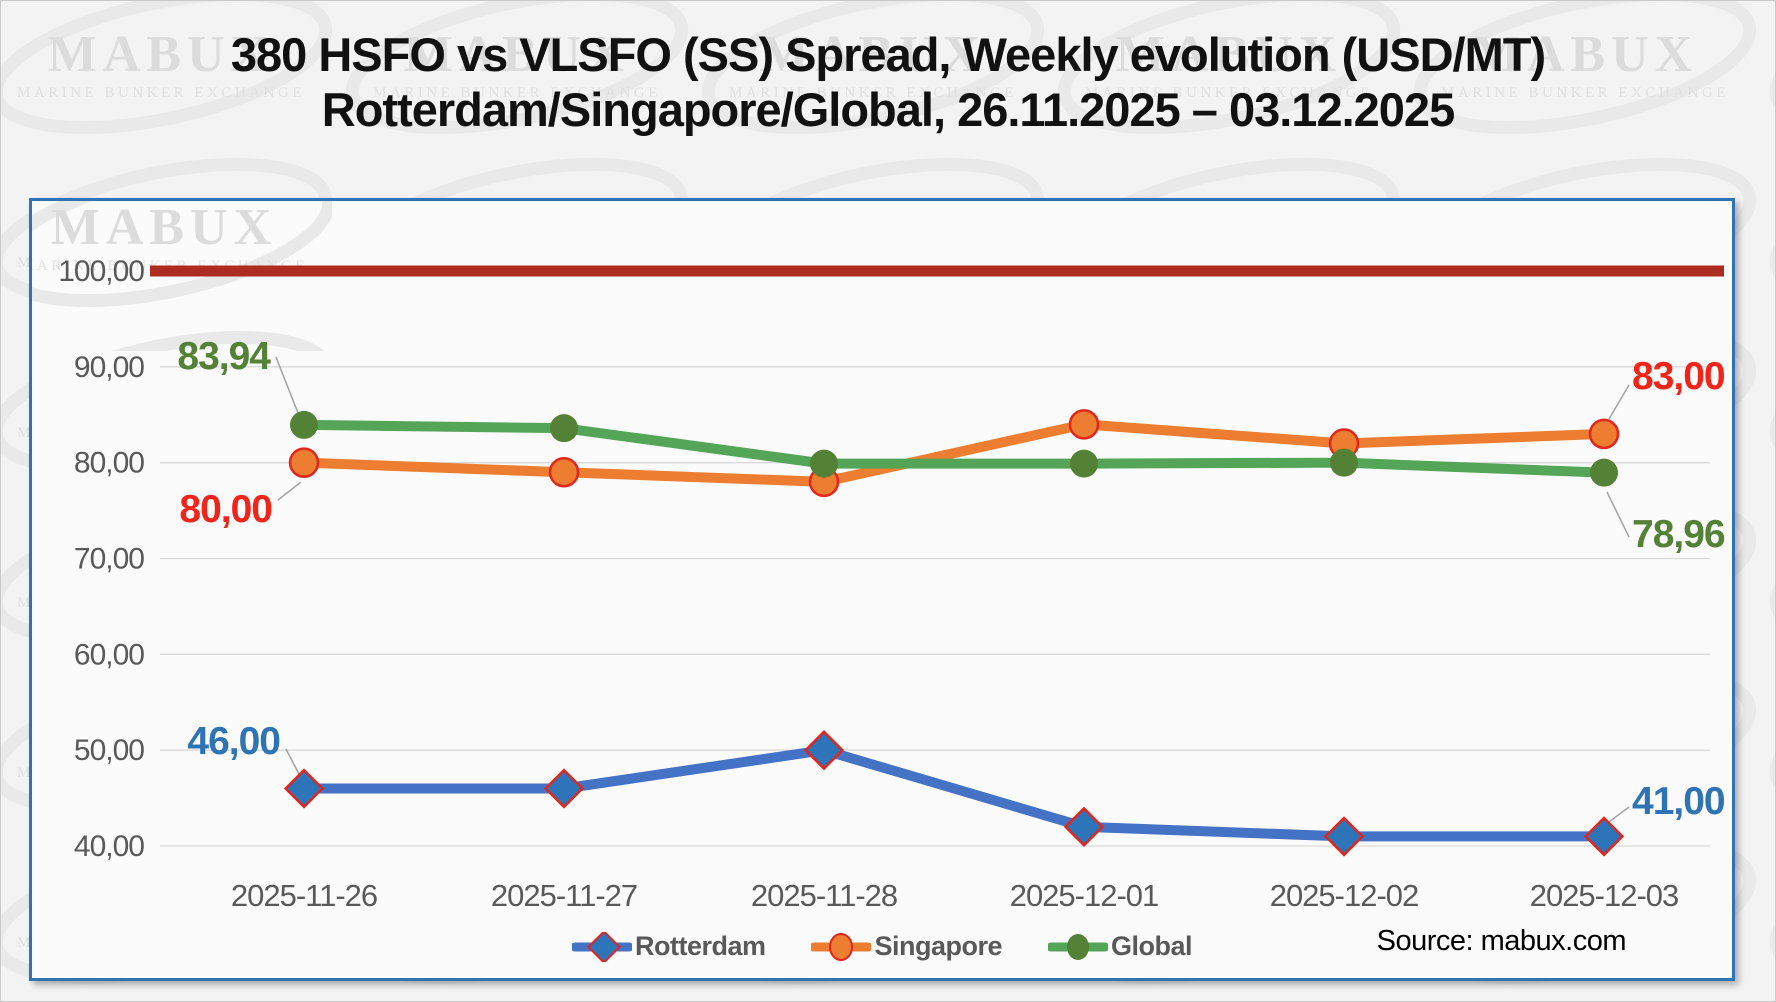 Image resolution: width=1776 pixels, height=1002 pixels. Describe the element at coordinates (1678, 376) in the screenshot. I see `data-label: 83,00` at that location.